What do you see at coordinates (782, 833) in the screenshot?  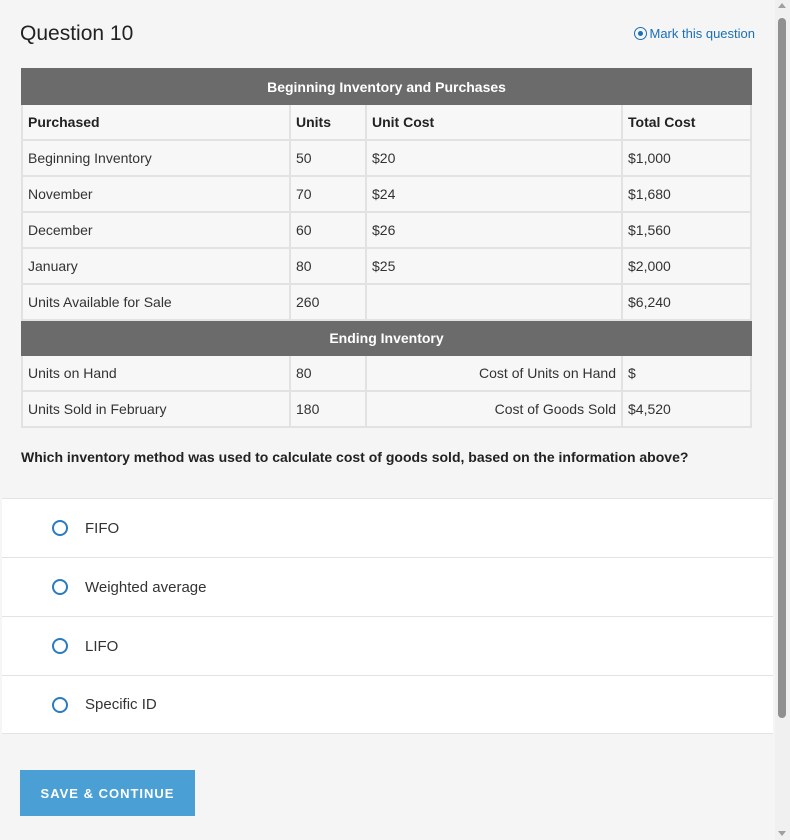 I see `scroll-down-arrow-icon` at bounding box center [782, 833].